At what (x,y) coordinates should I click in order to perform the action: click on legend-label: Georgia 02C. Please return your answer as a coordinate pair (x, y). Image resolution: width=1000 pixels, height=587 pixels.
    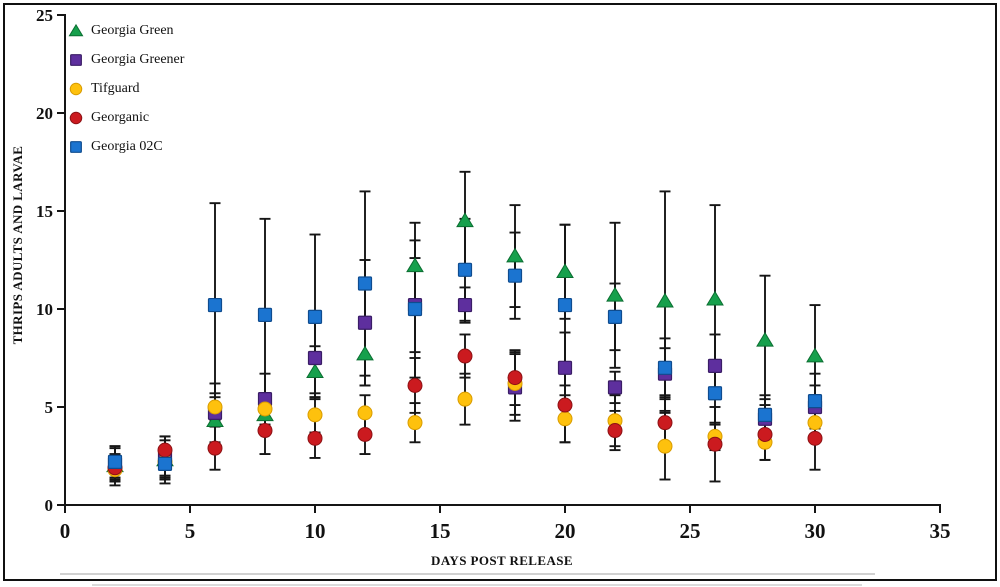
    Looking at the image, I should click on (127, 146).